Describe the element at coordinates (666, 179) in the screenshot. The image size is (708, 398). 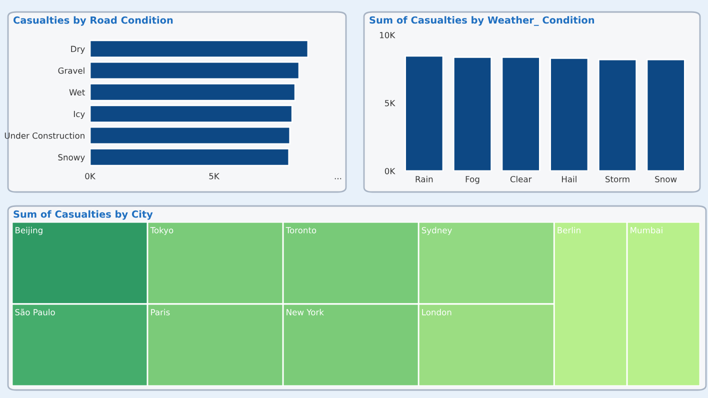
I see `x-tick-label: Snow` at that location.